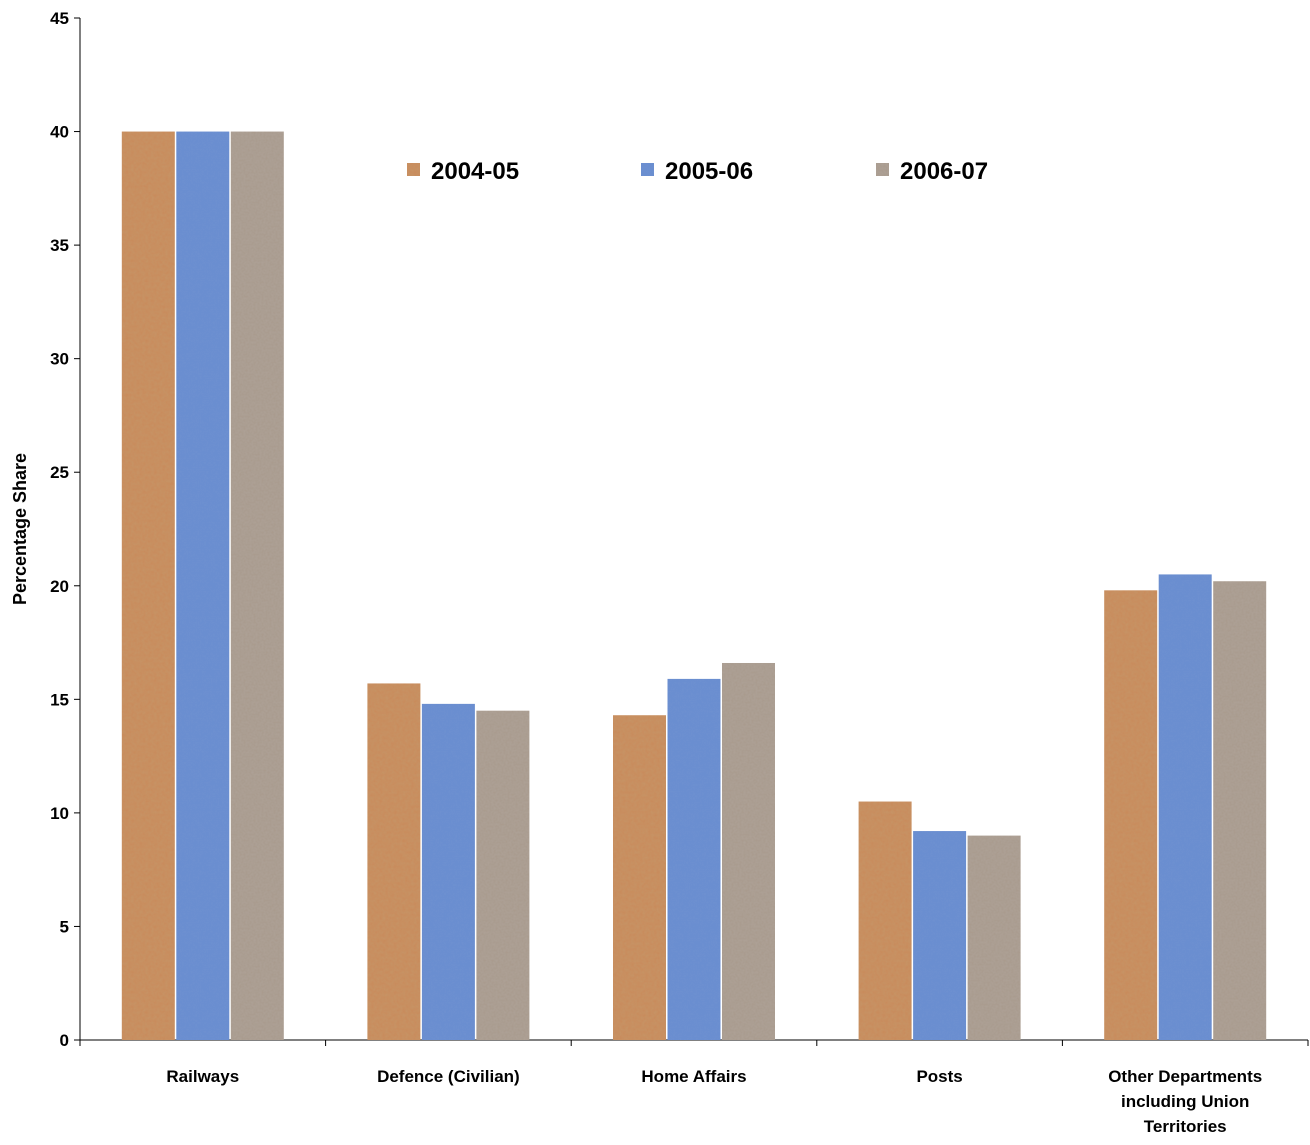 The width and height of the screenshot is (1310, 1145). Describe the element at coordinates (448, 1076) in the screenshot. I see `category-label: Defence (Civilian)` at that location.